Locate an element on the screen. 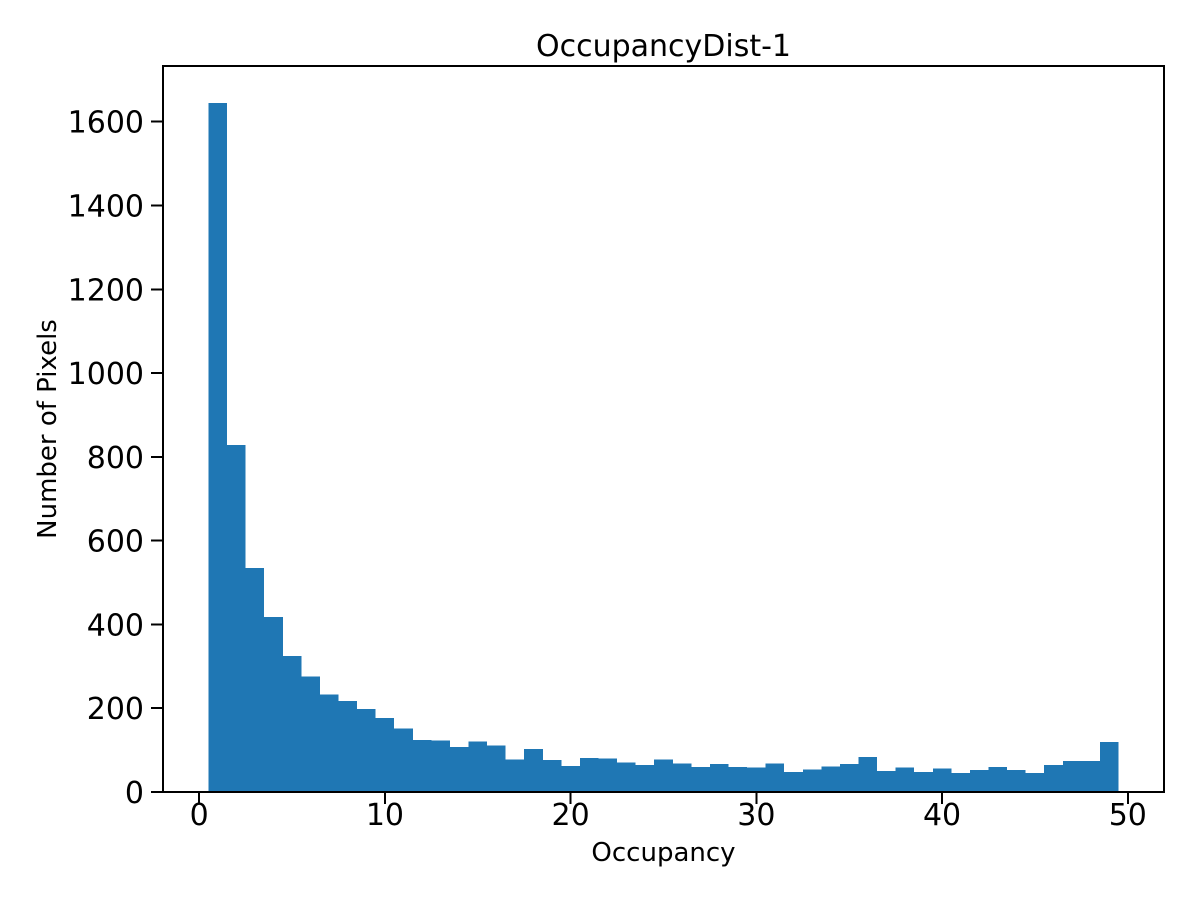  x-tick-label-30: 30 is located at coordinates (756, 815).